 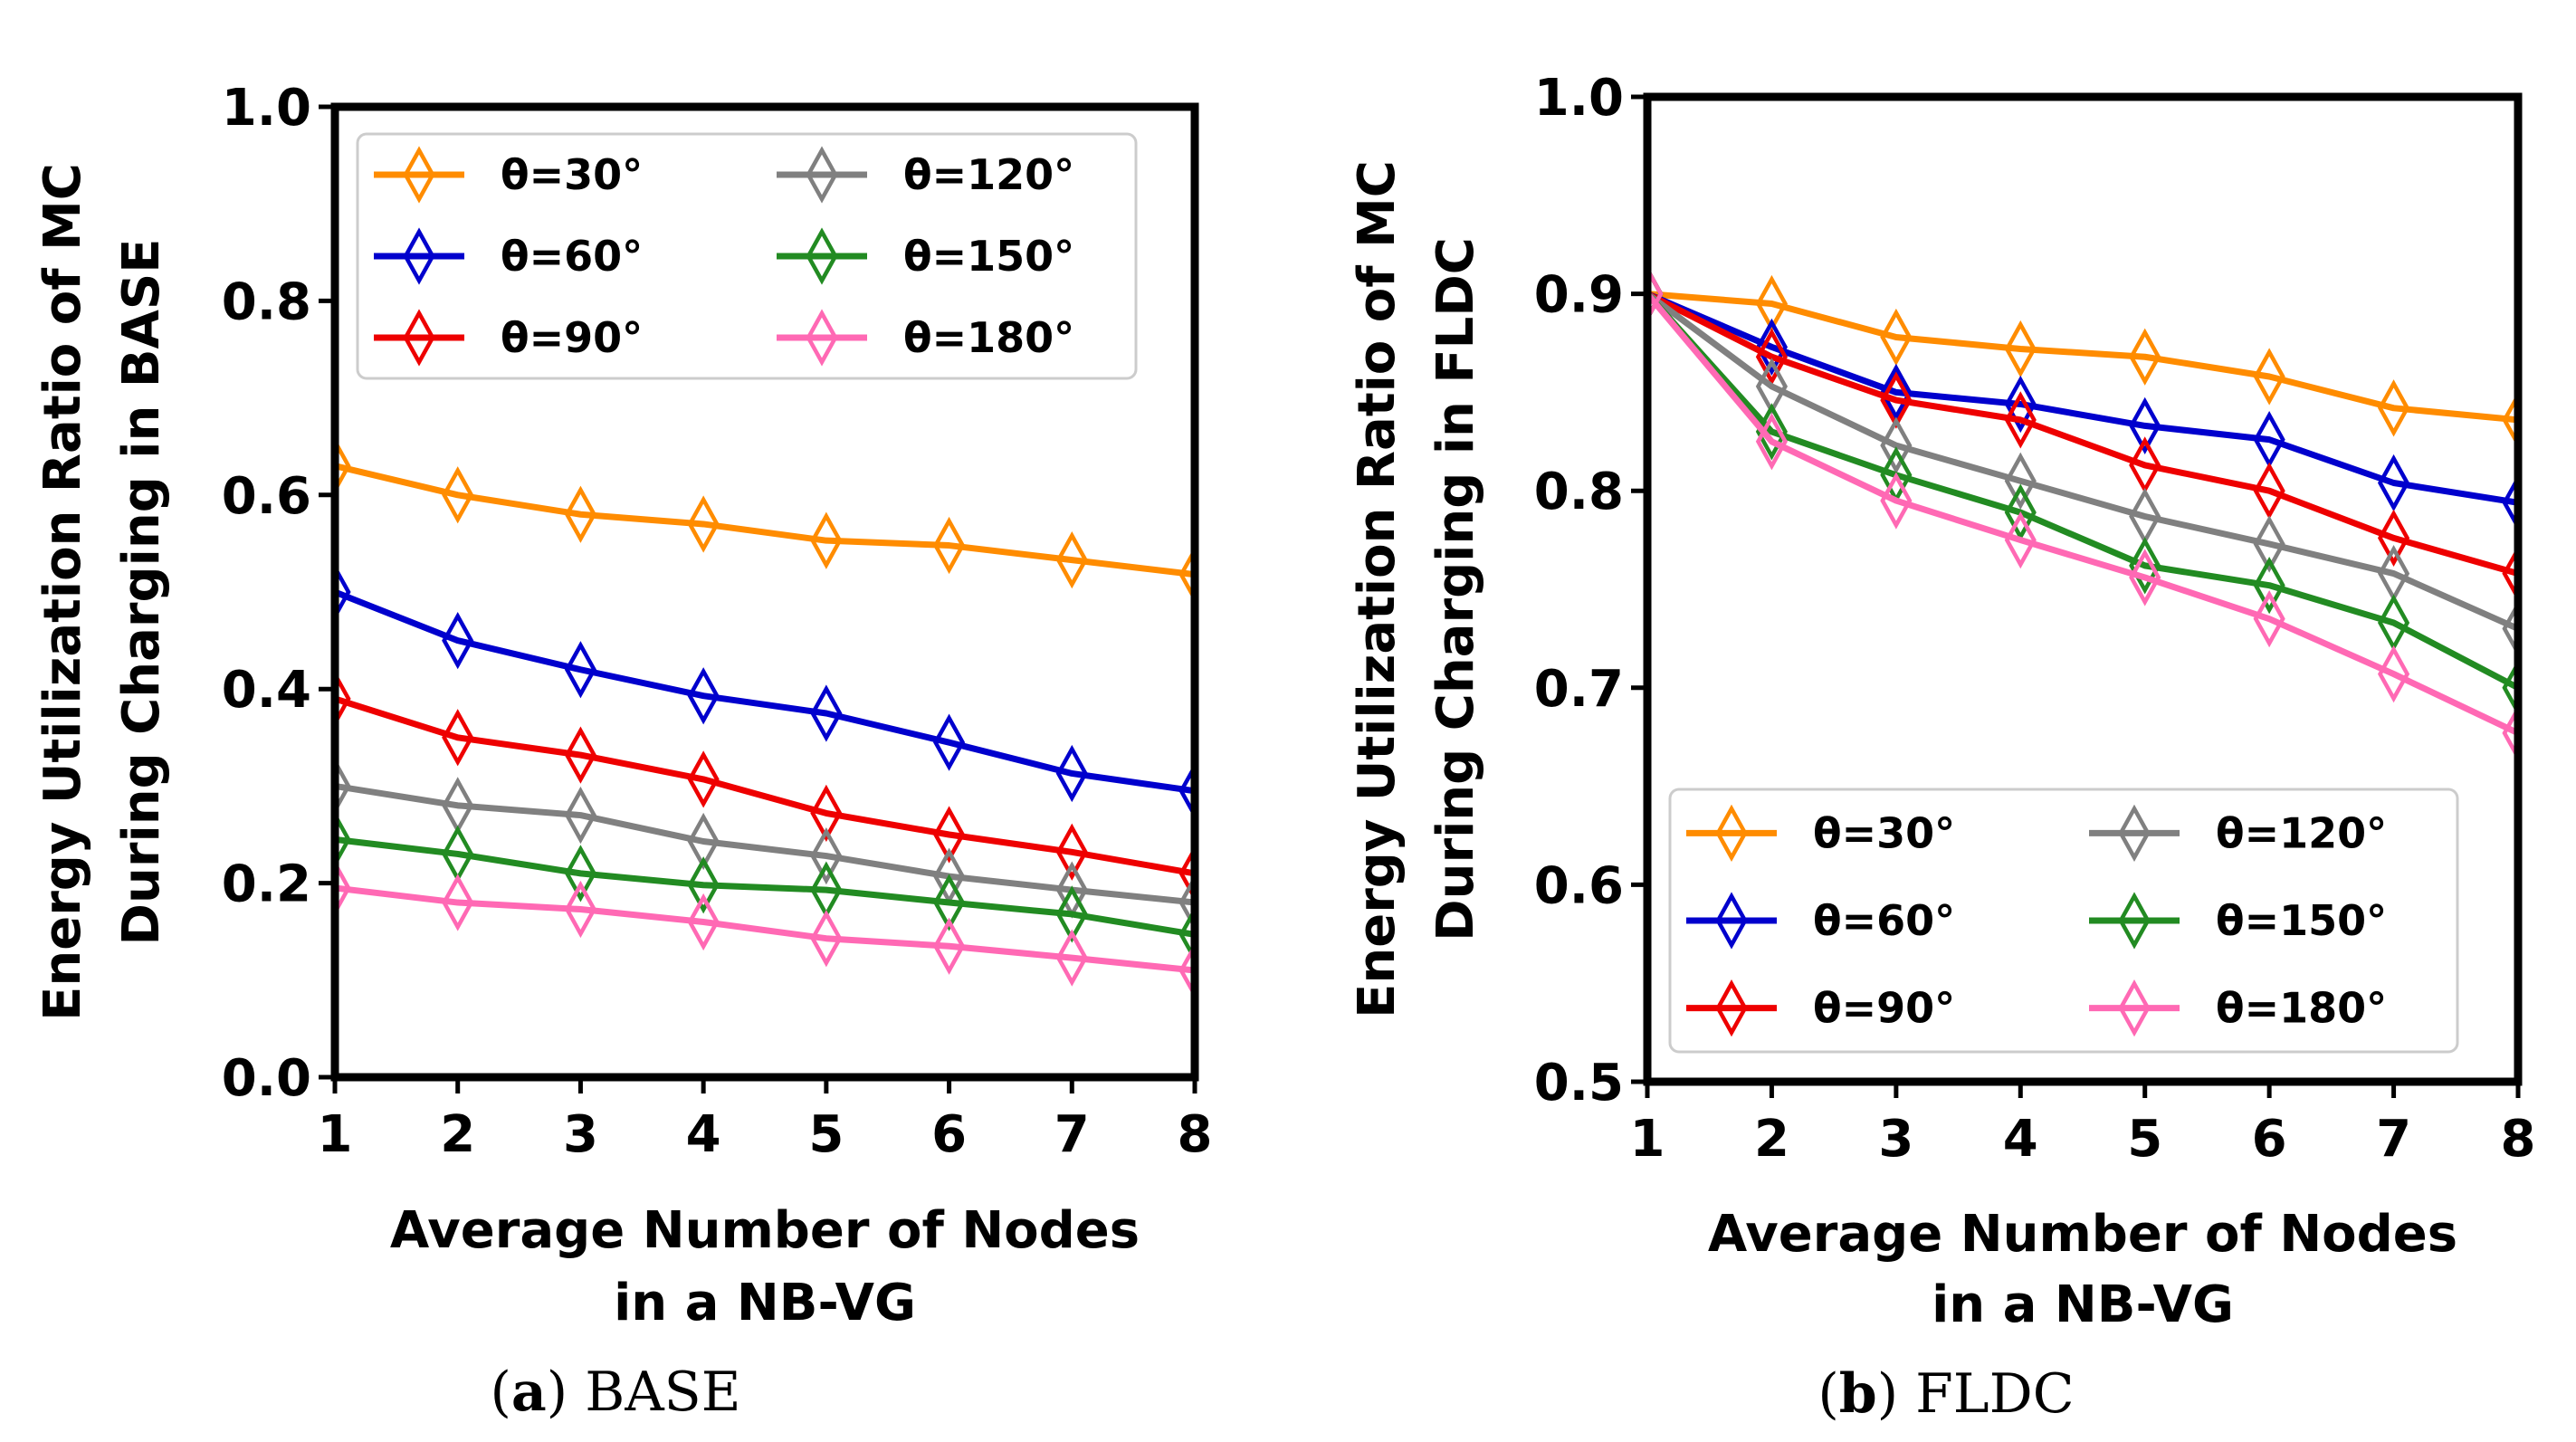 I want to click on x-tick-label: 6, so click(x=2269, y=1139).